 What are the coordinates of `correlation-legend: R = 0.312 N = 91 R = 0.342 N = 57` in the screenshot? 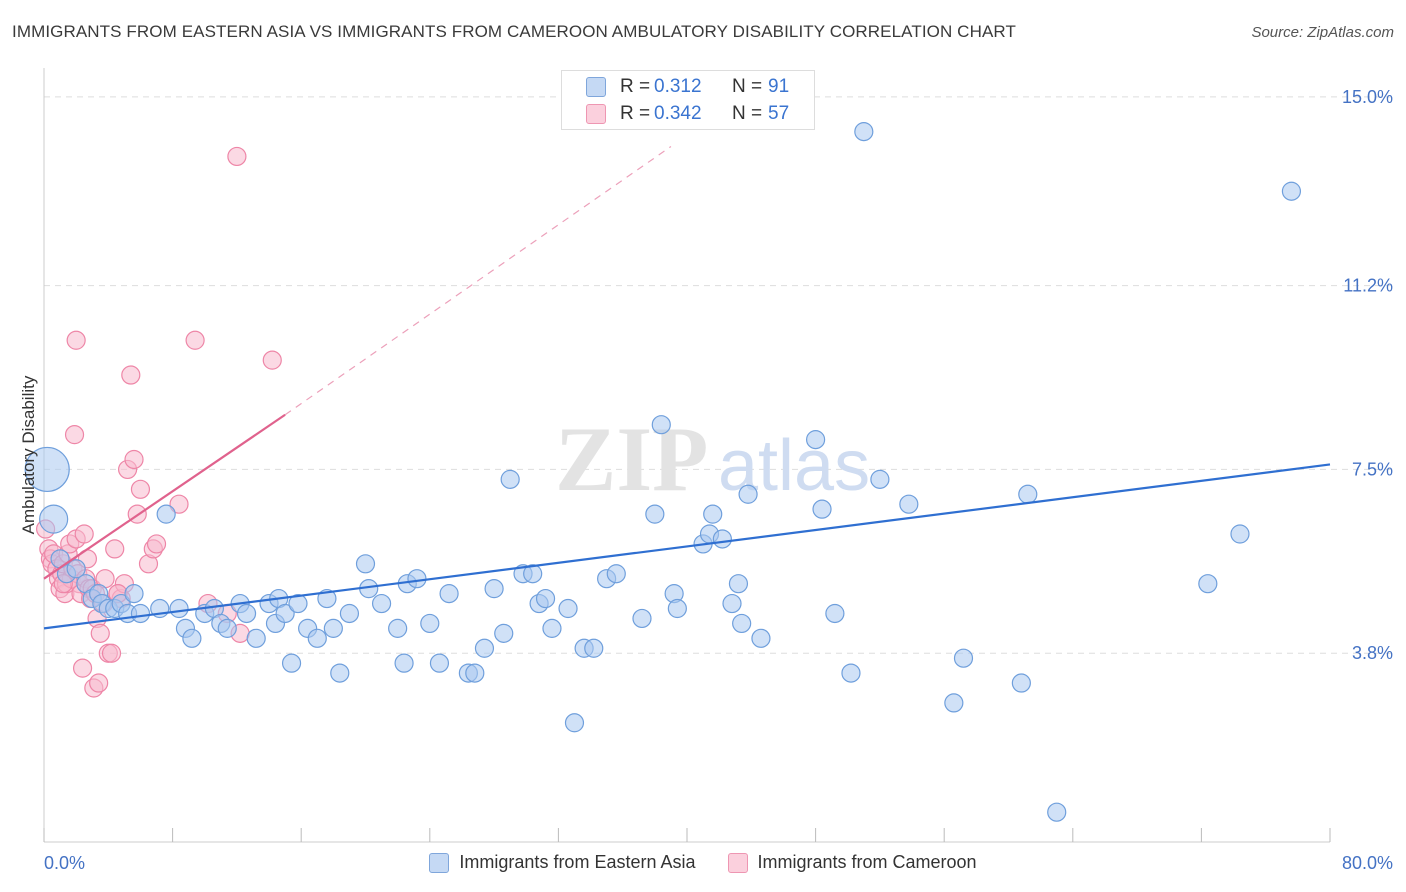 It's located at (688, 100).